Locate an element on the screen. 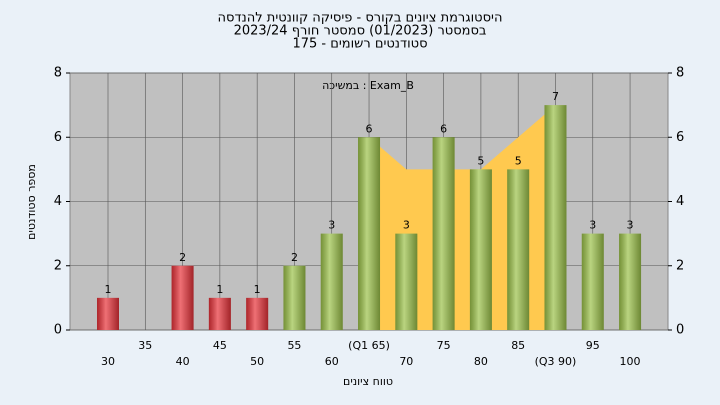 The height and width of the screenshot is (405, 720). value-label: 7 is located at coordinates (555, 96).